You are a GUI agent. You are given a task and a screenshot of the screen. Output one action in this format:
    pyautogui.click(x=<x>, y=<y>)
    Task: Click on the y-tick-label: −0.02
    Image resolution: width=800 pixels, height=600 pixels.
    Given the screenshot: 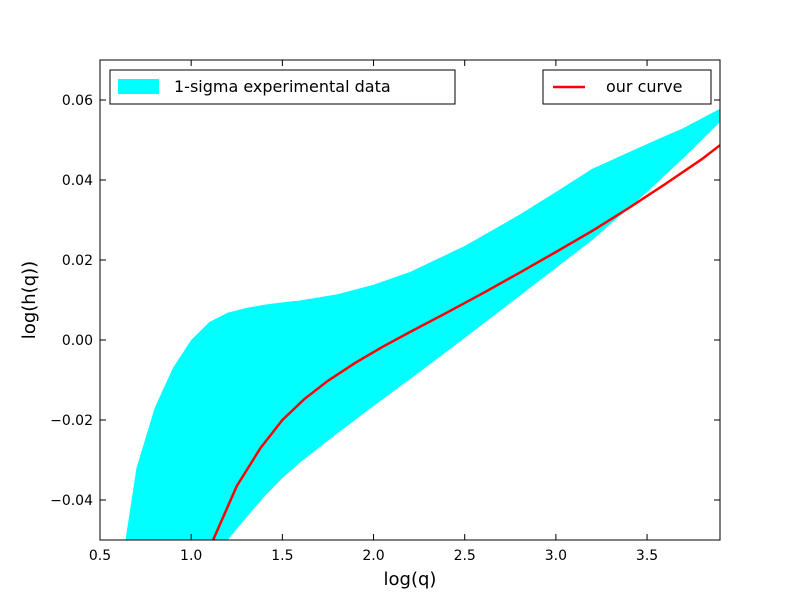 What is the action you would take?
    pyautogui.click(x=71, y=421)
    